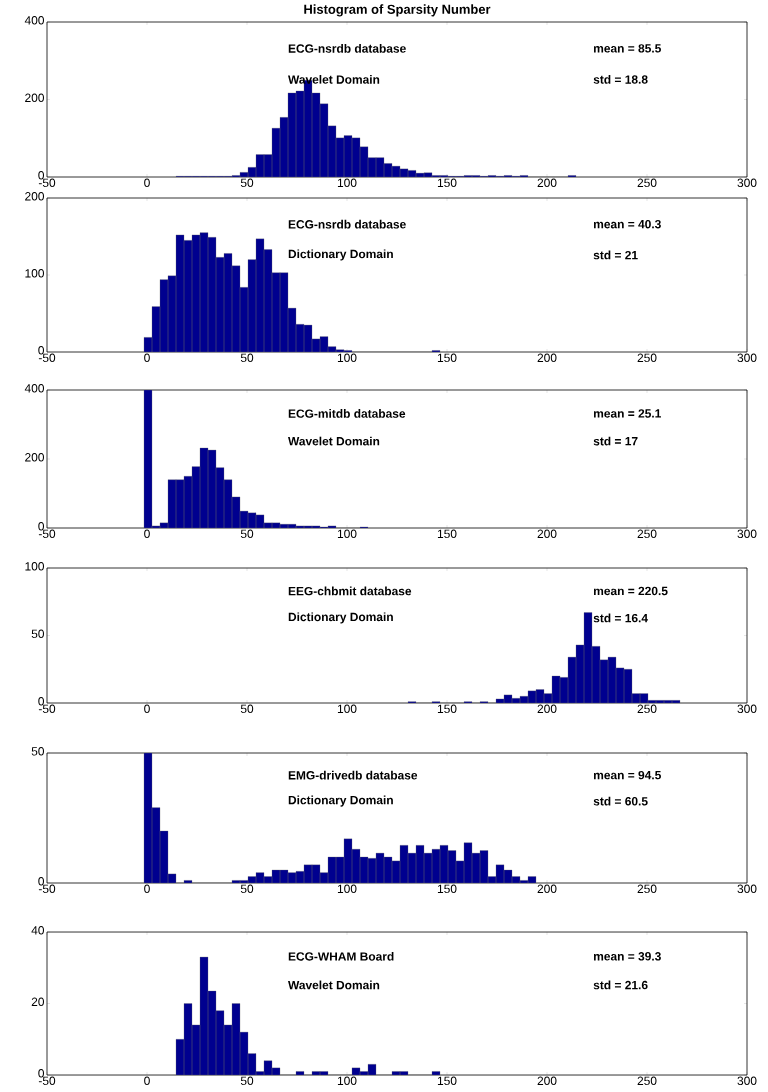 This screenshot has width=768, height=1092. I want to click on annotation: mean = 220.5, so click(630, 591).